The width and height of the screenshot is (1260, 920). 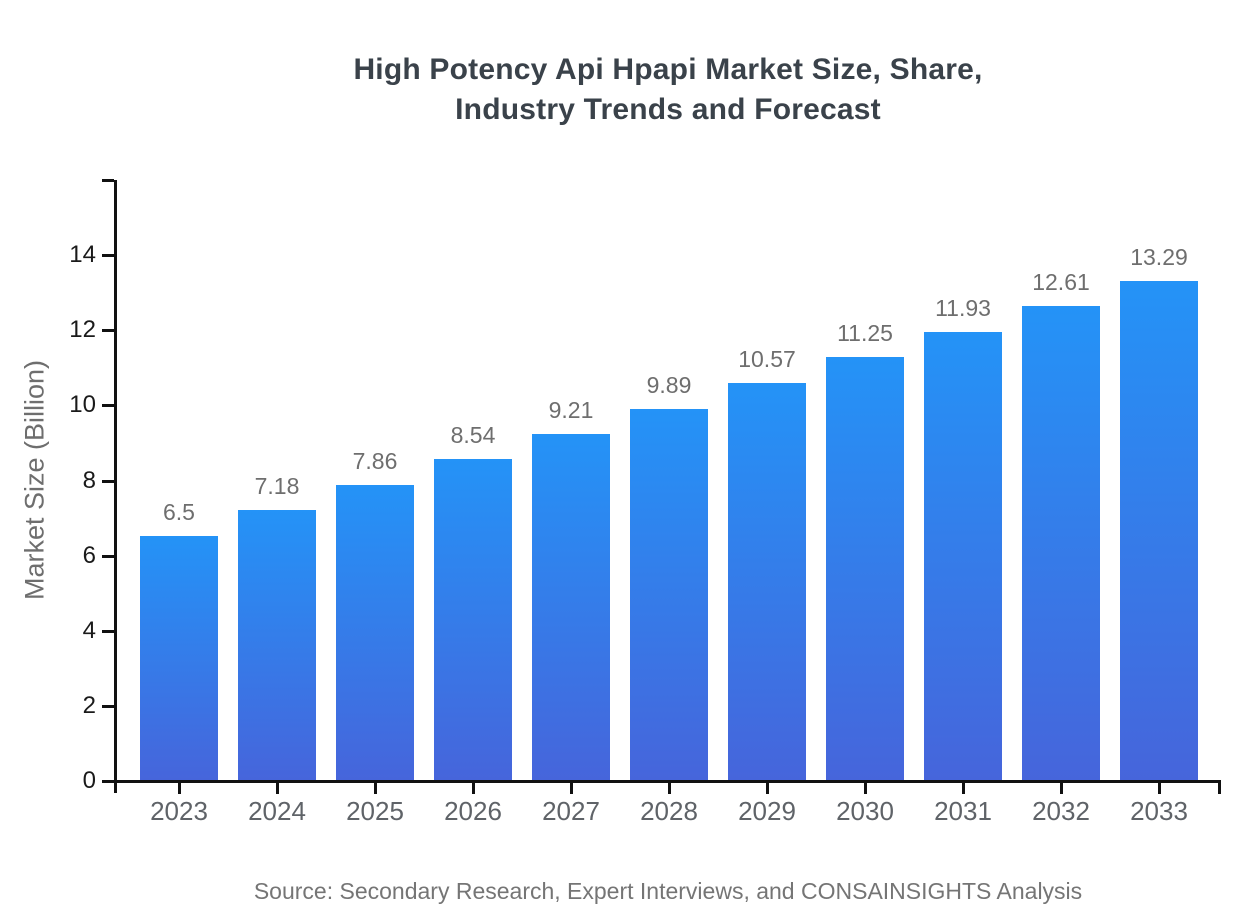 What do you see at coordinates (571, 410) in the screenshot?
I see `bar-value-label: 9.21` at bounding box center [571, 410].